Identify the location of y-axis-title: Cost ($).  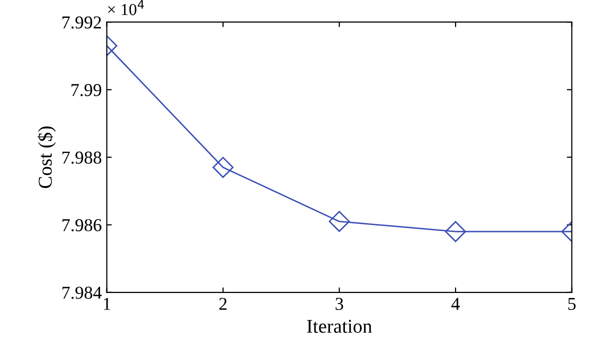
(47, 157).